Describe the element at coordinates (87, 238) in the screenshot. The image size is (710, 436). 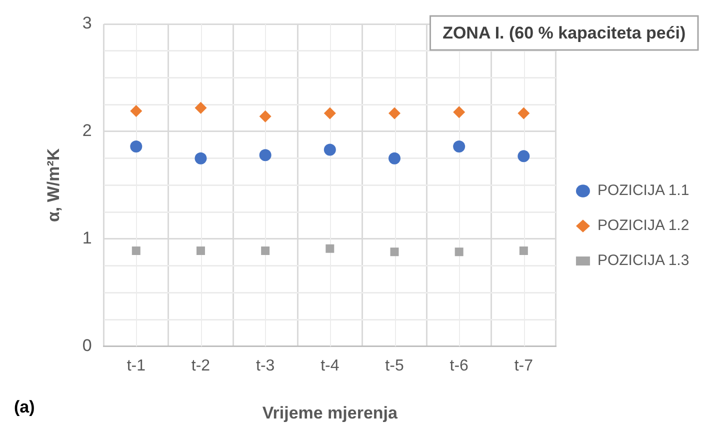
I see `y-tick-label: 1` at that location.